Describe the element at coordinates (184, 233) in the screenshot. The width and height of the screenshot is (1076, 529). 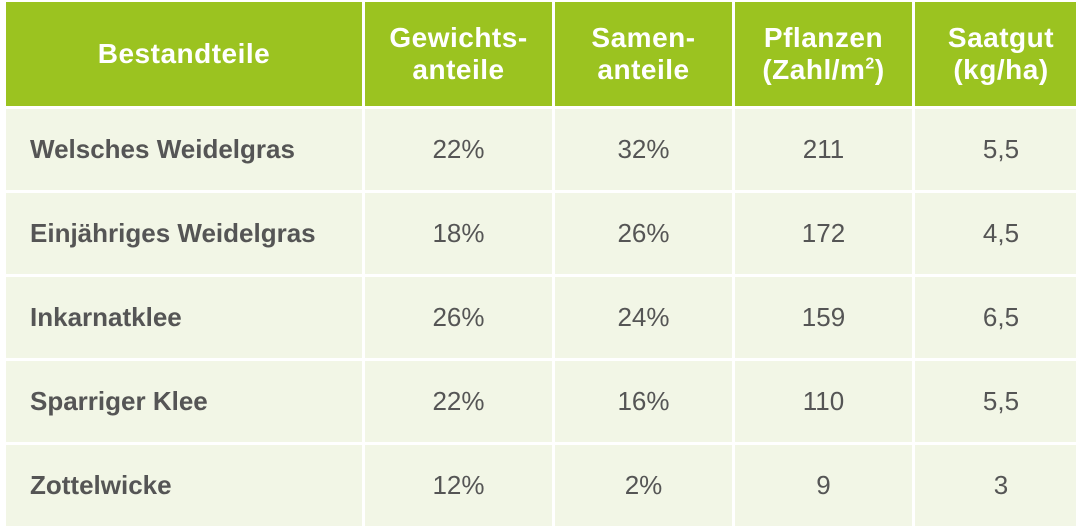
I see `row-name: Einjähriges Weidelgras` at that location.